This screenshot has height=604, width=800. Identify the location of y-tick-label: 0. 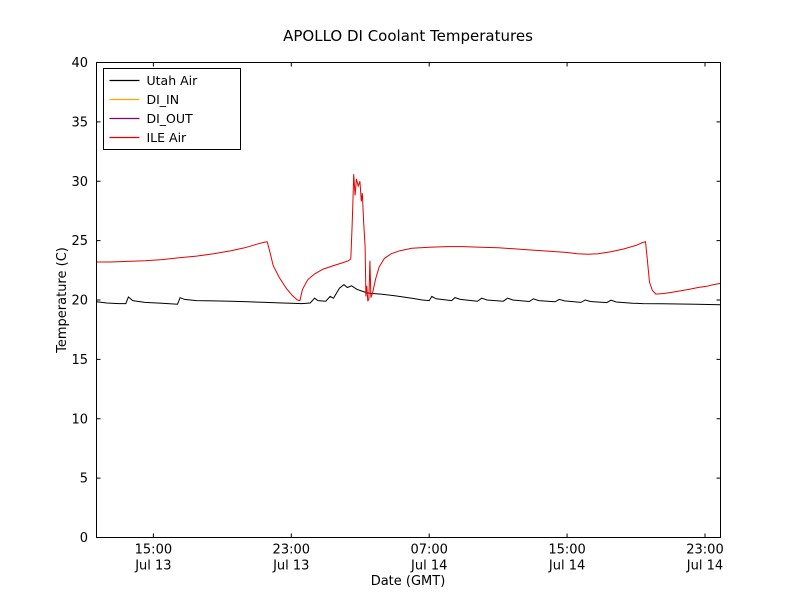
(84, 538).